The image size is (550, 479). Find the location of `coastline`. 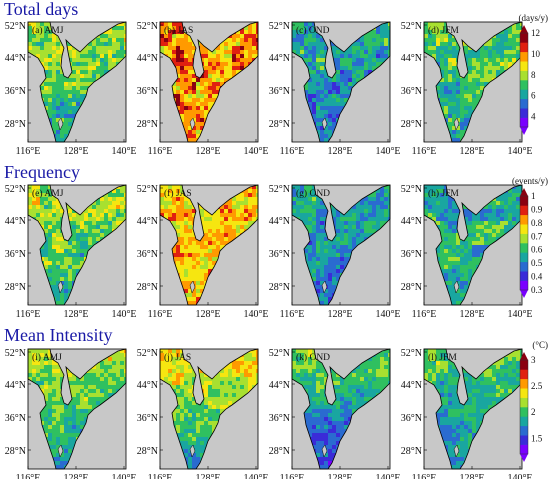

coastline is located at coordinates (473, 82).